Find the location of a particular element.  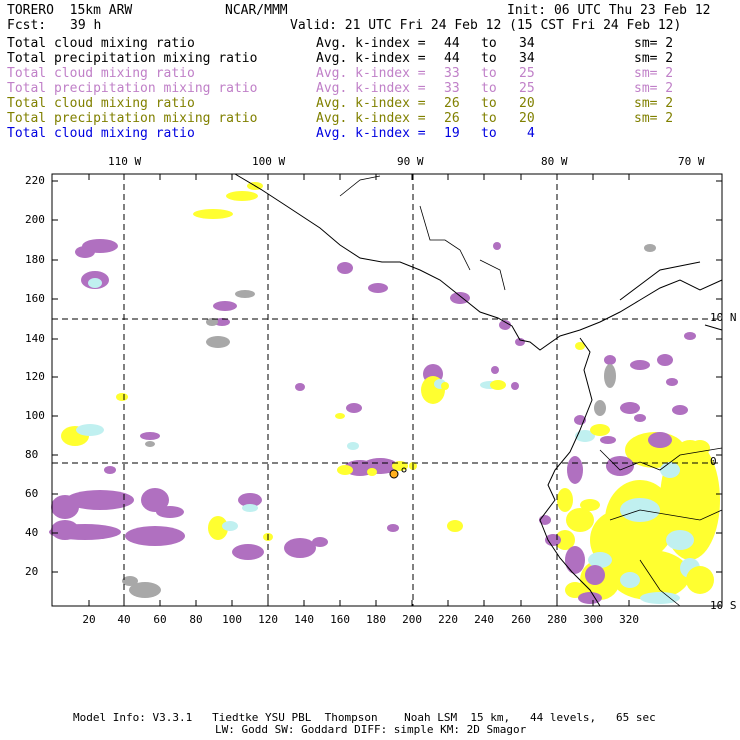

x-tick-label: 180 is located at coordinates (376, 619).